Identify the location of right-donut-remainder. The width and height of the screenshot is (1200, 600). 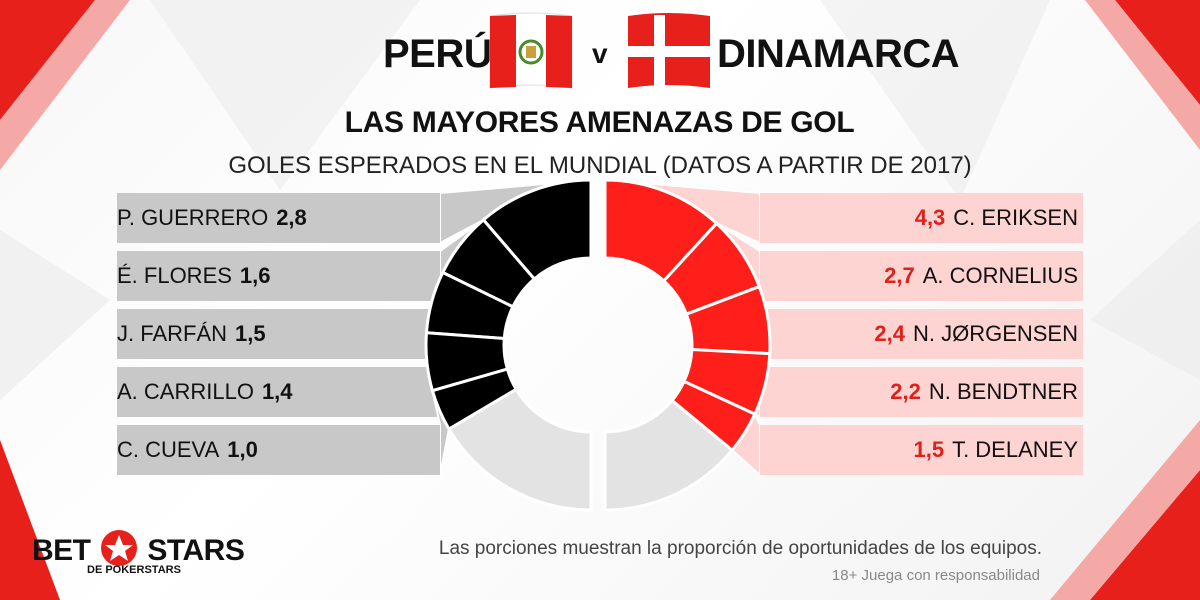
(669, 455).